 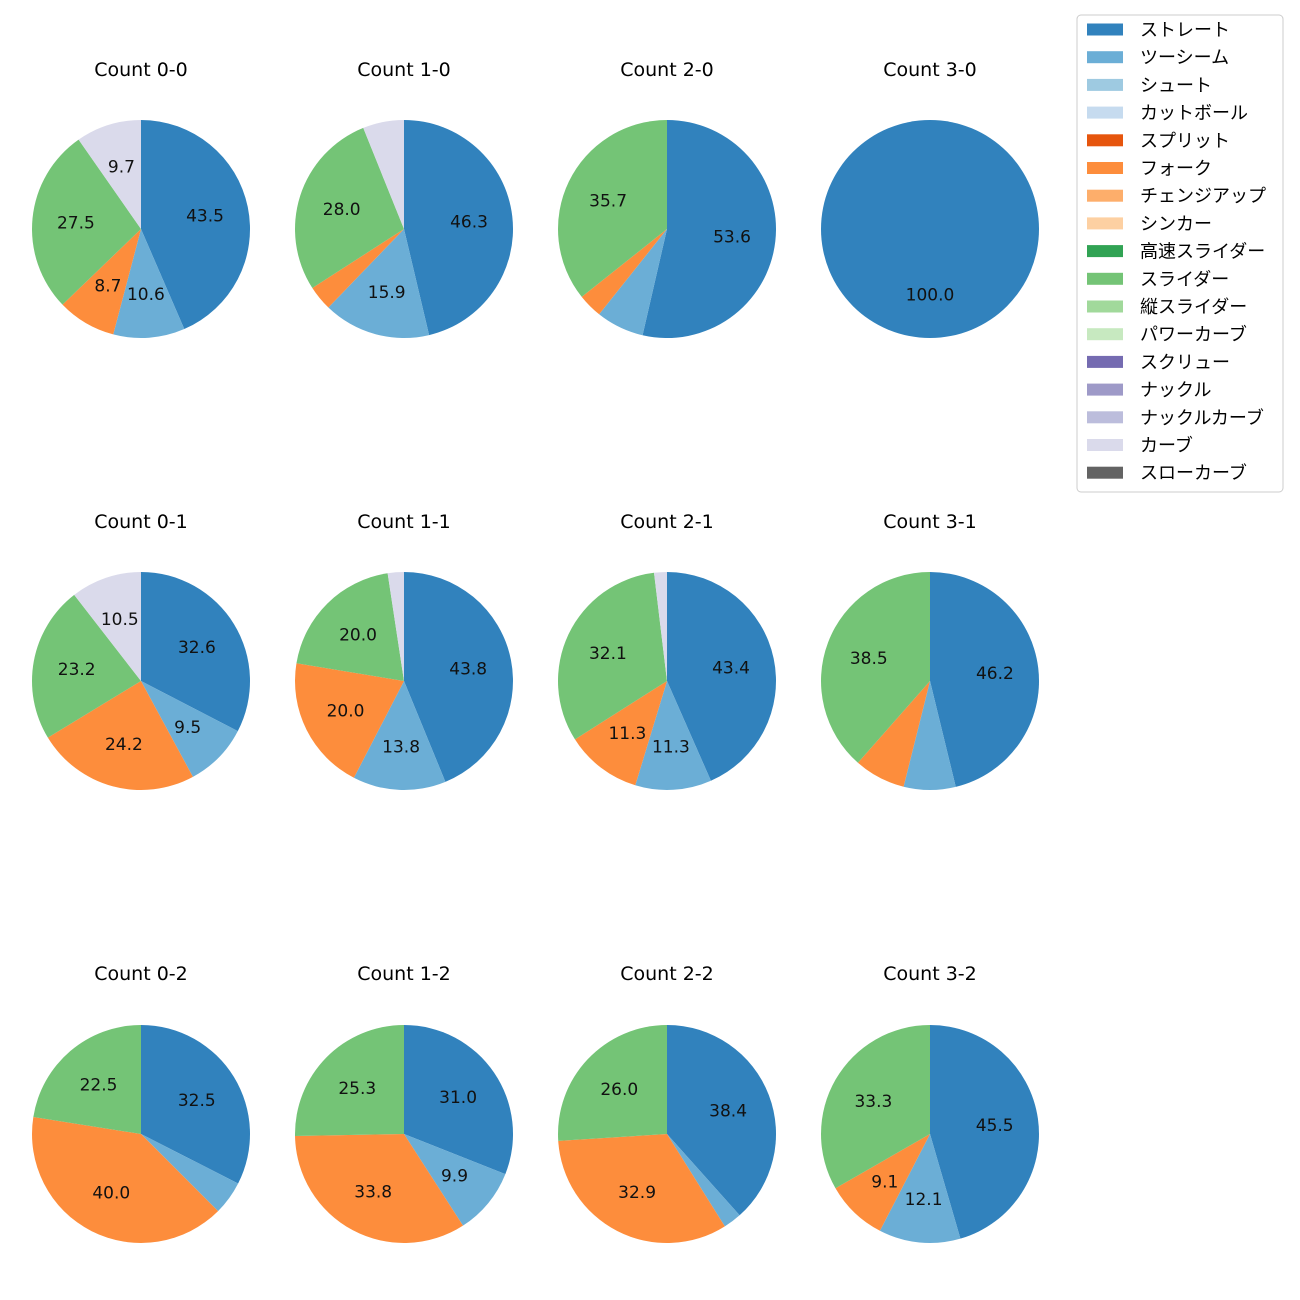 I want to click on pie-slice-label: 9.1, so click(x=884, y=1182).